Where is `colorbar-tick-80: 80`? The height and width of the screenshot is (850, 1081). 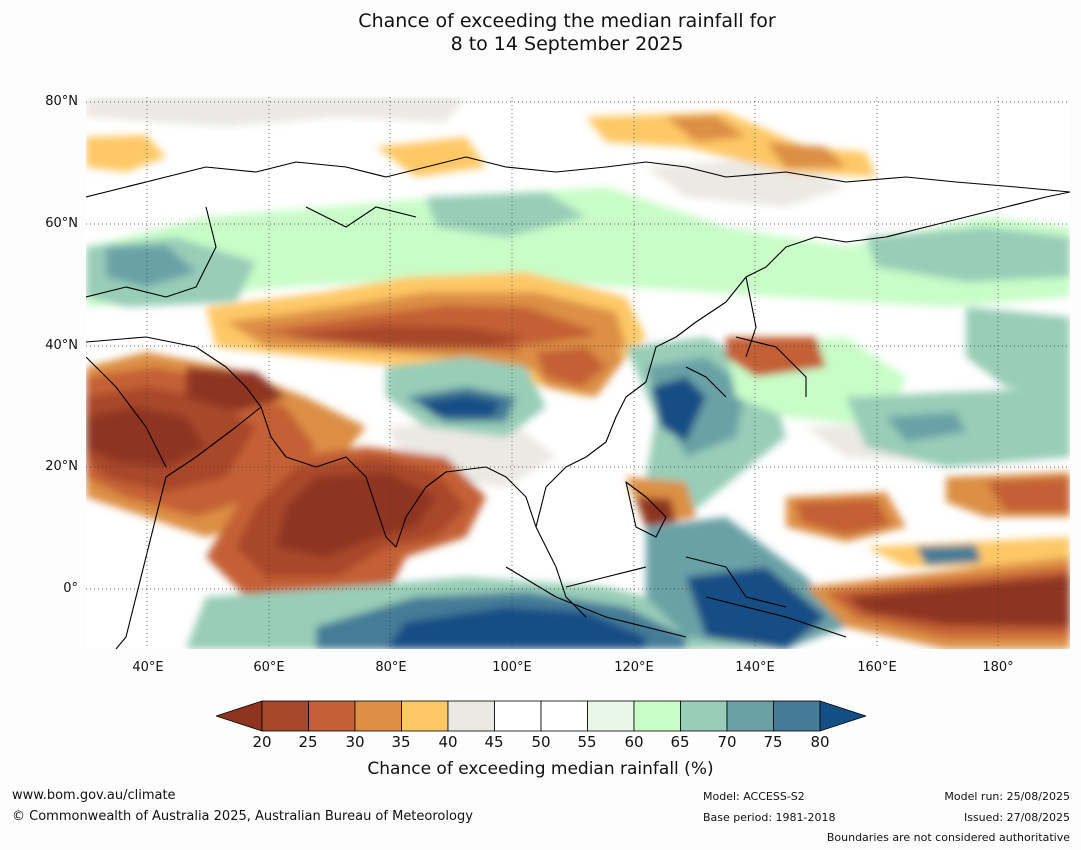 colorbar-tick-80: 80 is located at coordinates (820, 742).